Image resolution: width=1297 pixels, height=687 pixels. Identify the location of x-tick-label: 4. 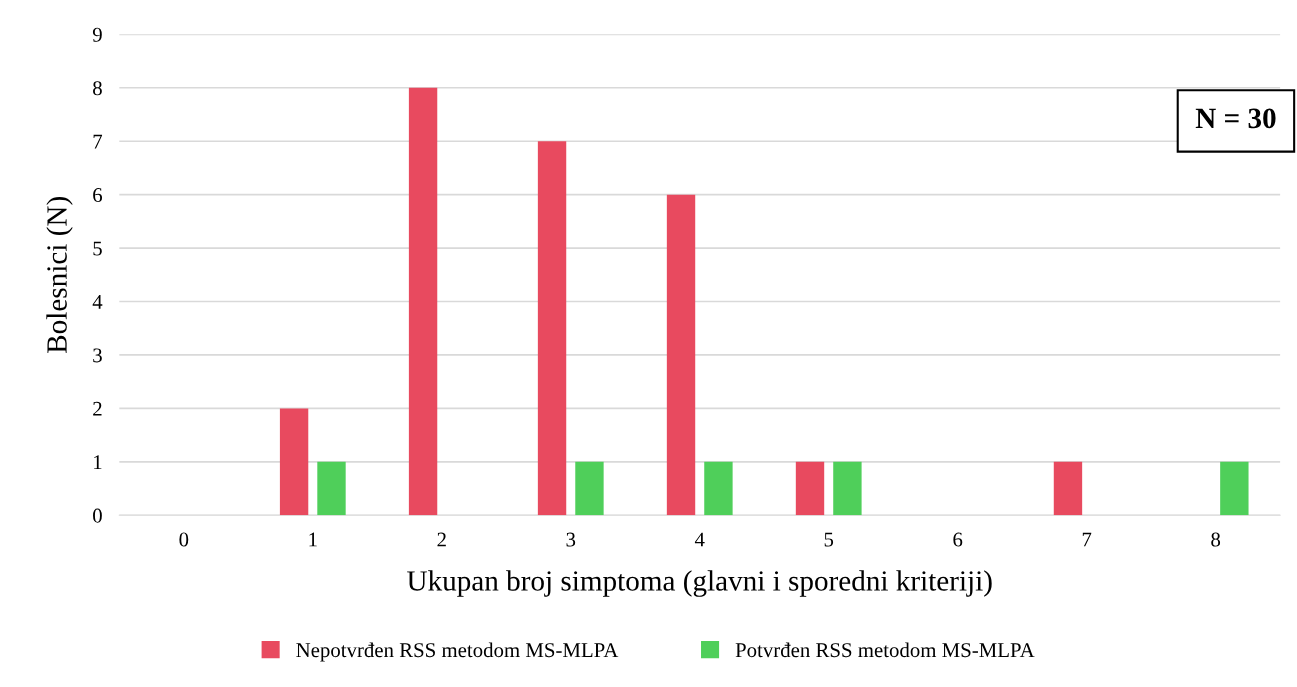
(699, 539).